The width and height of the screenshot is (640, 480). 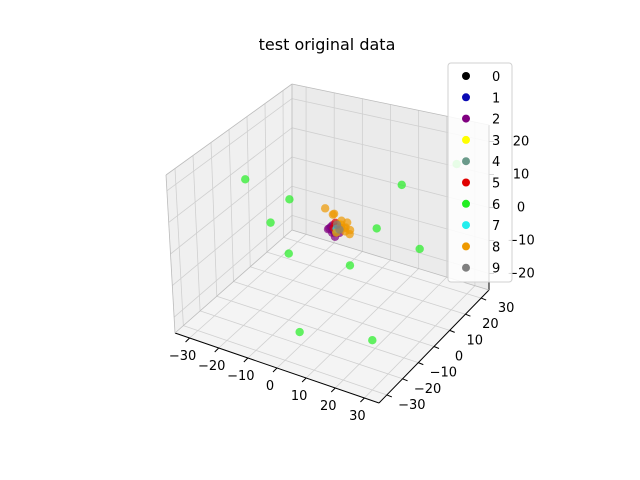 What do you see at coordinates (496, 120) in the screenshot?
I see `legend-label: 2` at bounding box center [496, 120].